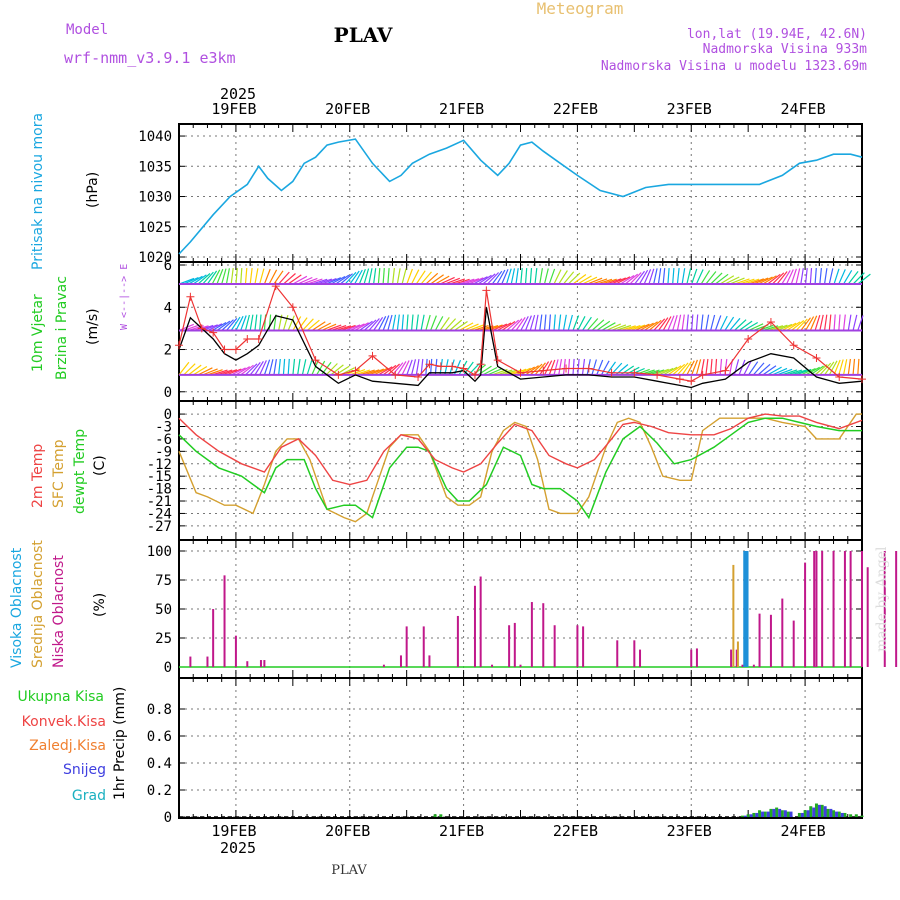 The height and width of the screenshot is (900, 900). What do you see at coordinates (803, 109) in the screenshot?
I see `top-day-label: 24FEB` at bounding box center [803, 109].